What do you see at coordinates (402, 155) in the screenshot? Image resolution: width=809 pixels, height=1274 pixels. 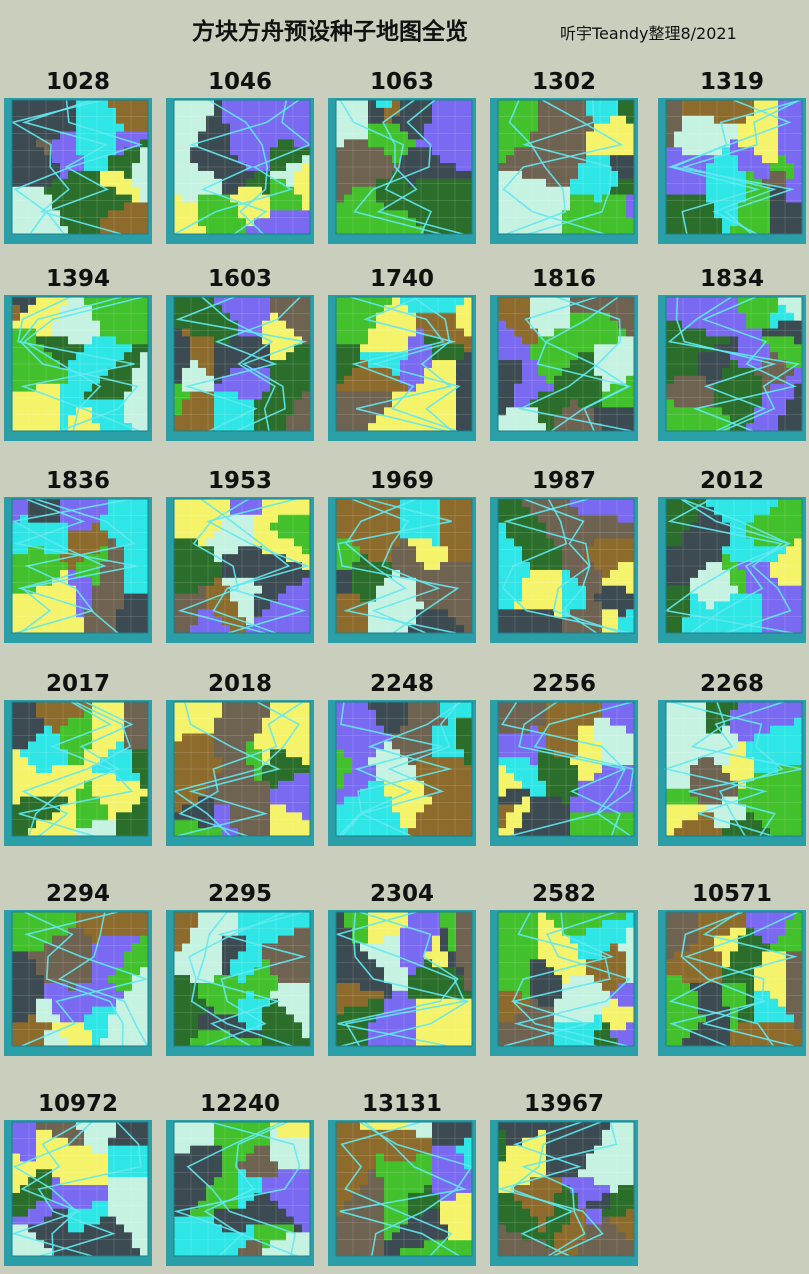 I see `map-tile: 1063` at bounding box center [402, 155].